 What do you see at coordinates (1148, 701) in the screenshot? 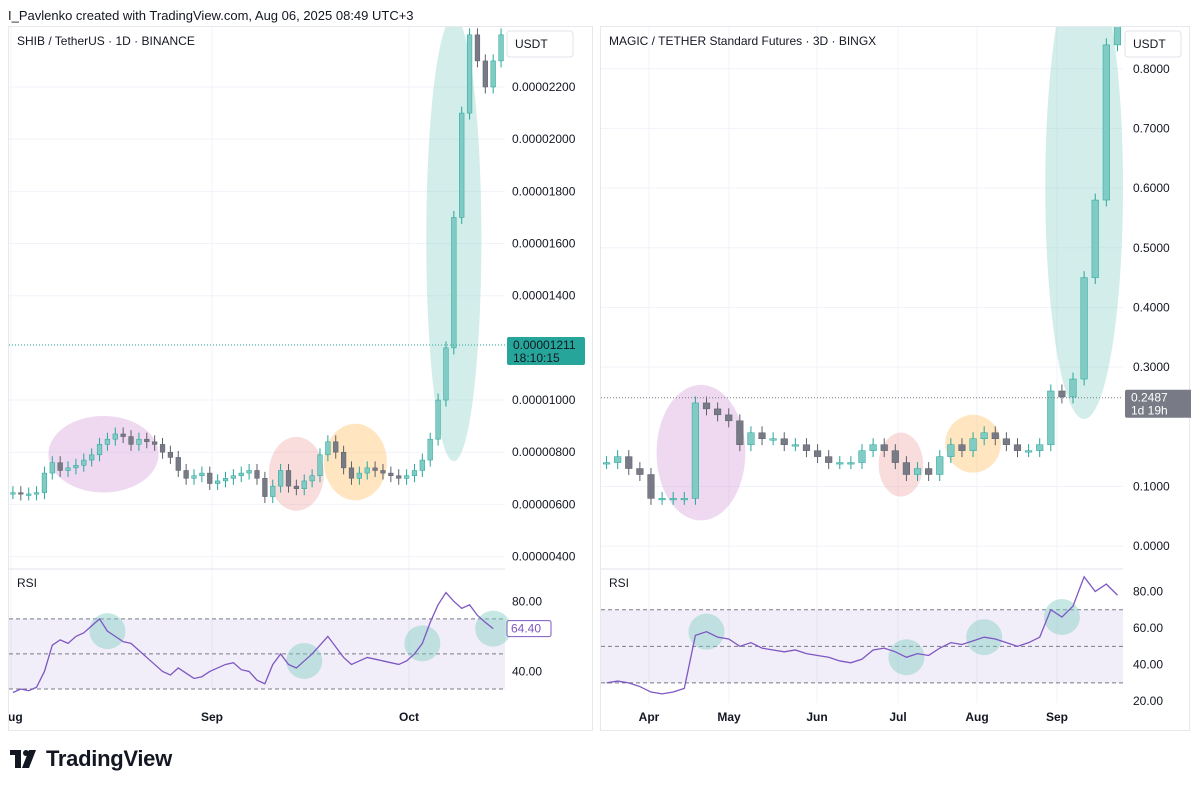
I see `rsi-axis-tick: 20.00` at bounding box center [1148, 701].